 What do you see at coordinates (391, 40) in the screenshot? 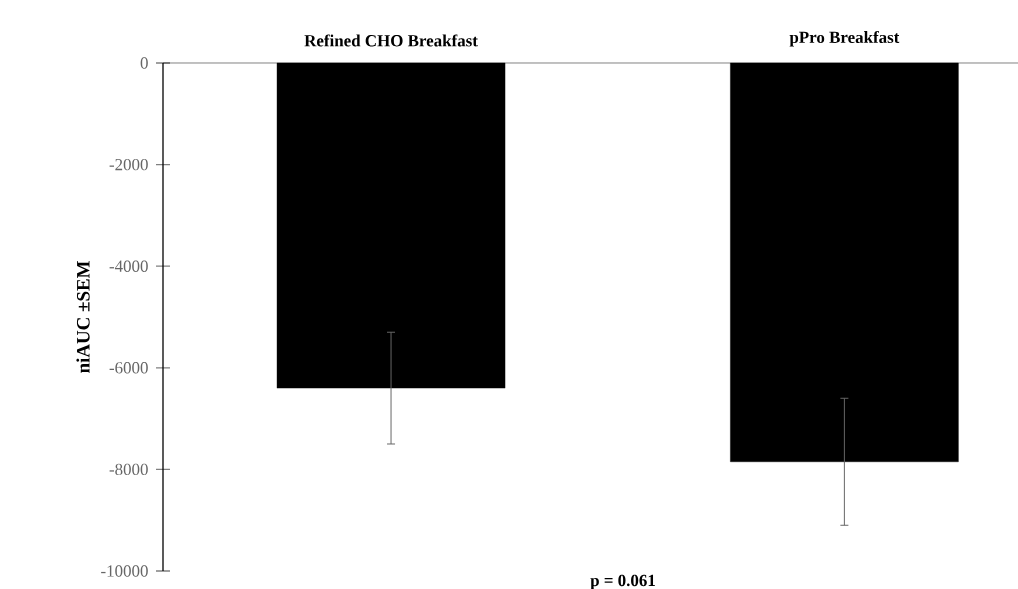
I see `x-tick-label: Refined CHO Breakfast` at bounding box center [391, 40].